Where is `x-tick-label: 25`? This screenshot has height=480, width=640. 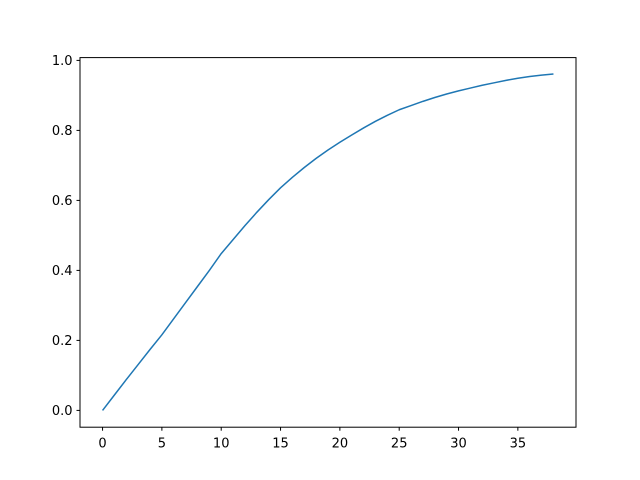
x-tick-label: 25 is located at coordinates (399, 444).